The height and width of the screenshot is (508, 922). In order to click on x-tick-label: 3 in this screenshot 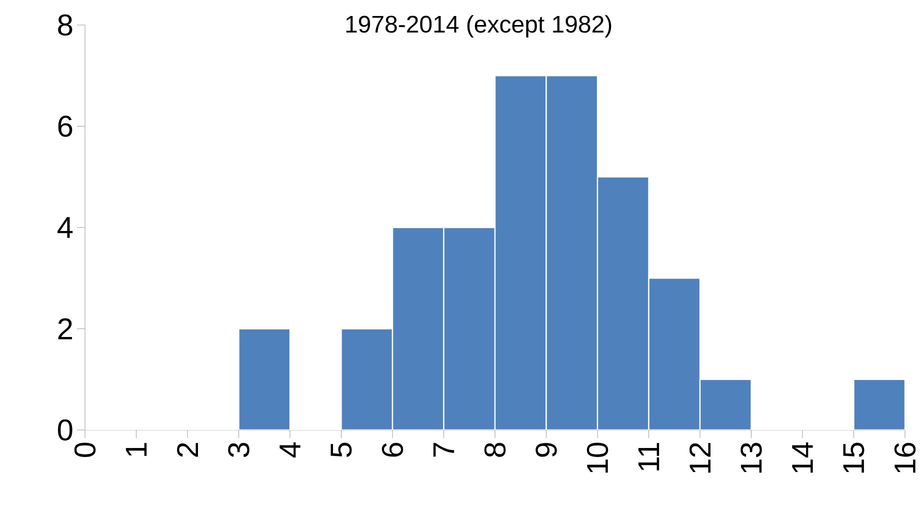, I will do `click(239, 450)`.